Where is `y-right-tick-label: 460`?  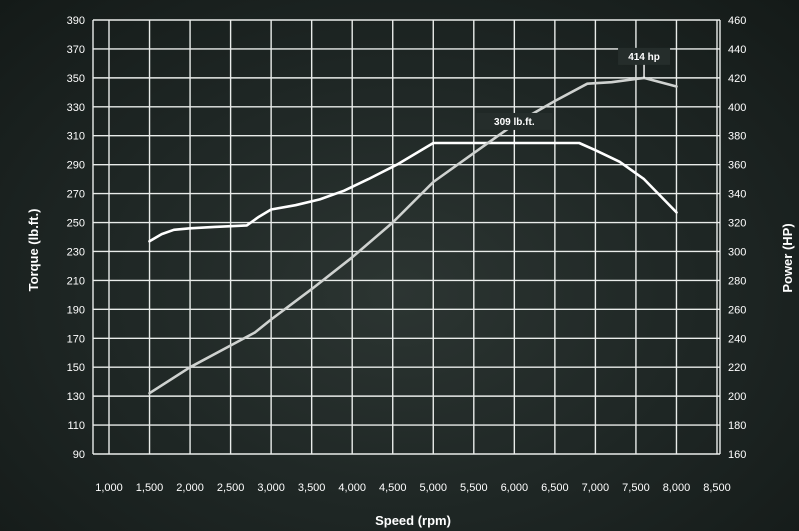
y-right-tick-label: 460 is located at coordinates (737, 21).